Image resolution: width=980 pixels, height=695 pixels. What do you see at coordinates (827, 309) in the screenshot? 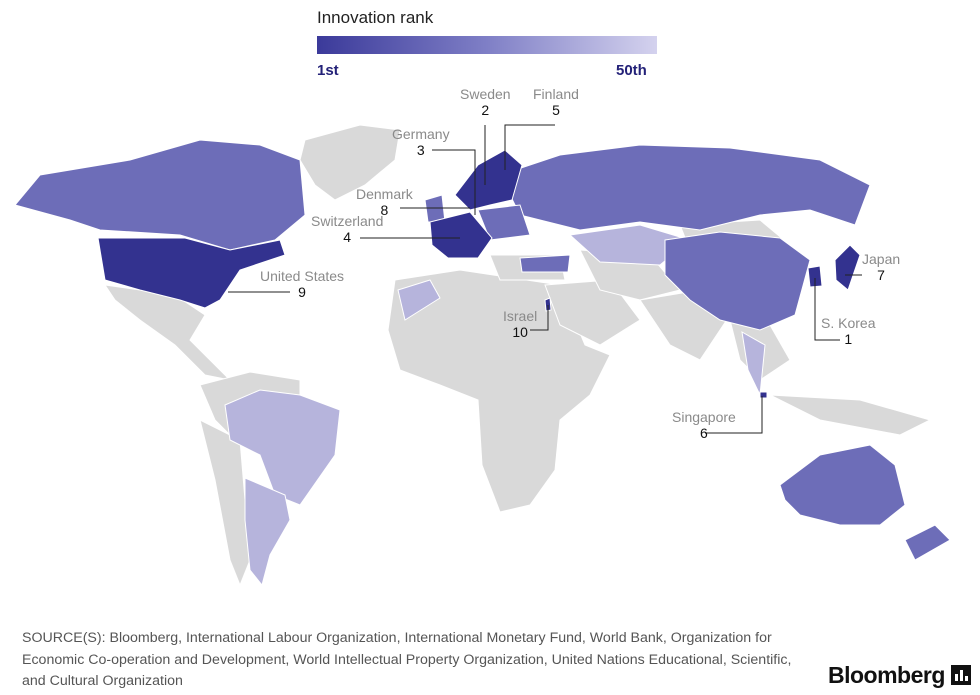
I see `callout-line-skorea` at bounding box center [827, 309].